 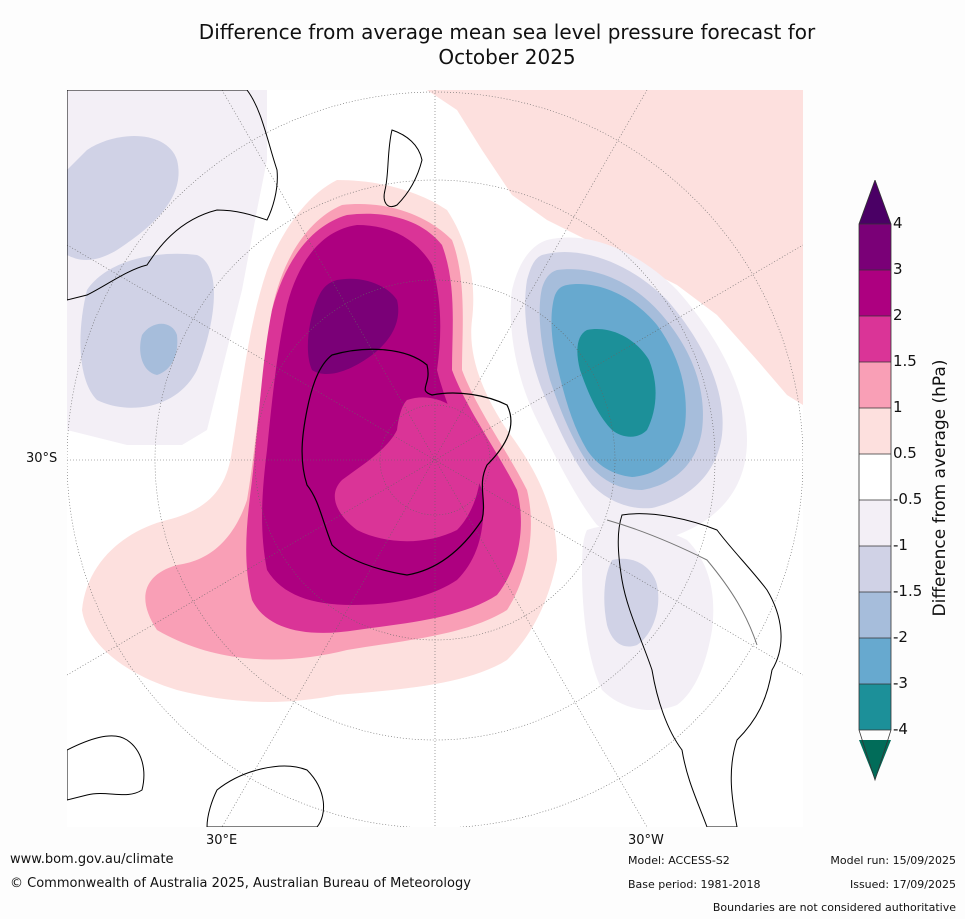 I want to click on australia-coastline, so click(x=106, y=768).